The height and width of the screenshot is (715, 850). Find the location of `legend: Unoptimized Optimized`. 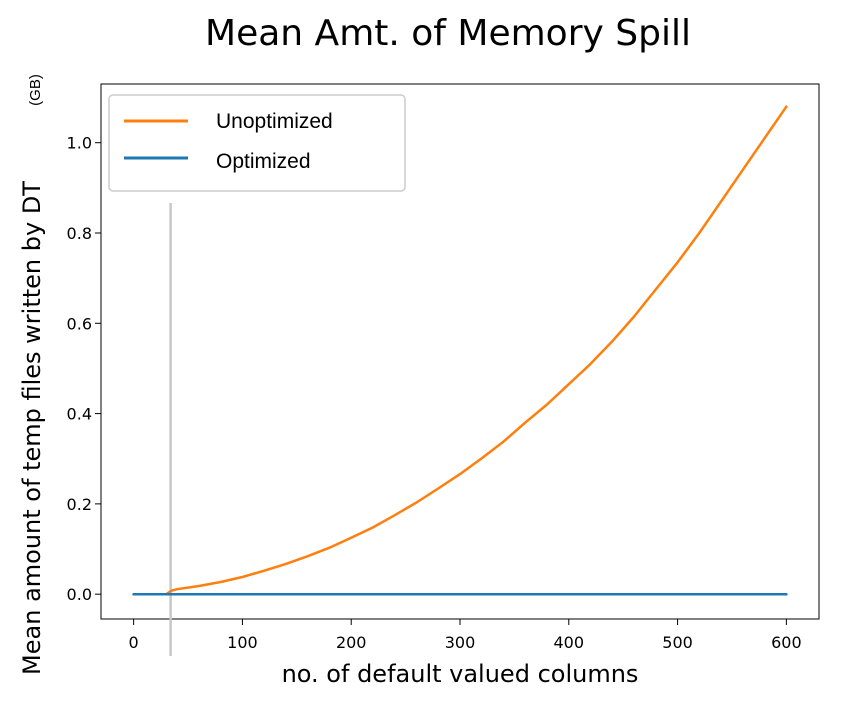

legend: Unoptimized Optimized is located at coordinates (257, 143).